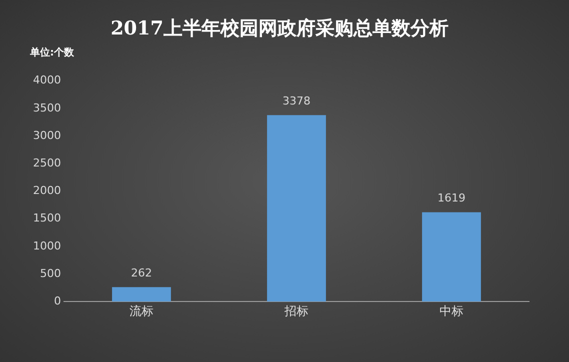  Describe the element at coordinates (452, 311) in the screenshot. I see `x-tick-label: 中标` at that location.